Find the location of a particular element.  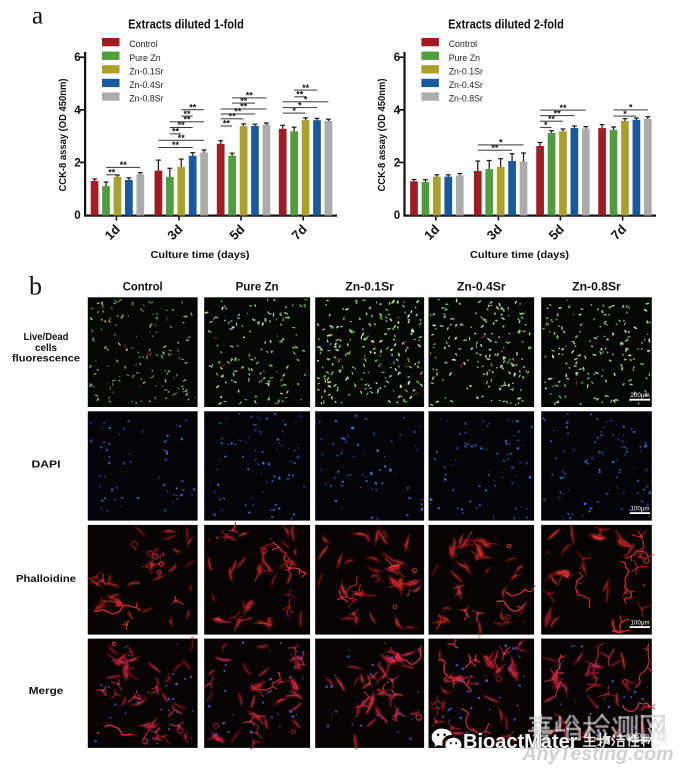

svg-text: a is located at coordinates (37, 16).